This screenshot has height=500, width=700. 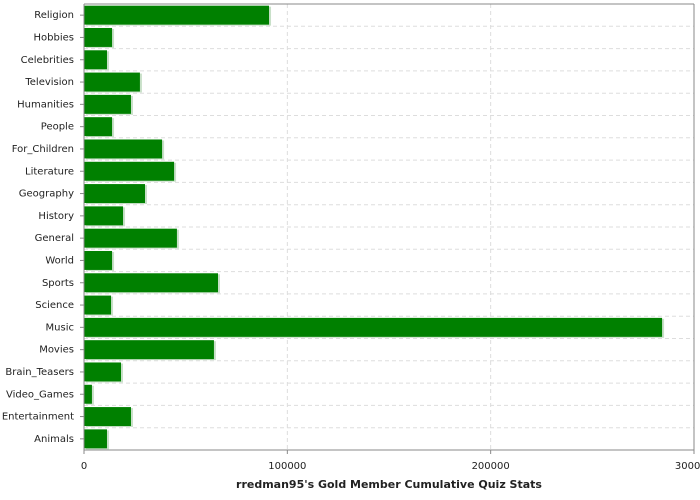 I want to click on x-tick-label: 300000, so click(x=687, y=466).